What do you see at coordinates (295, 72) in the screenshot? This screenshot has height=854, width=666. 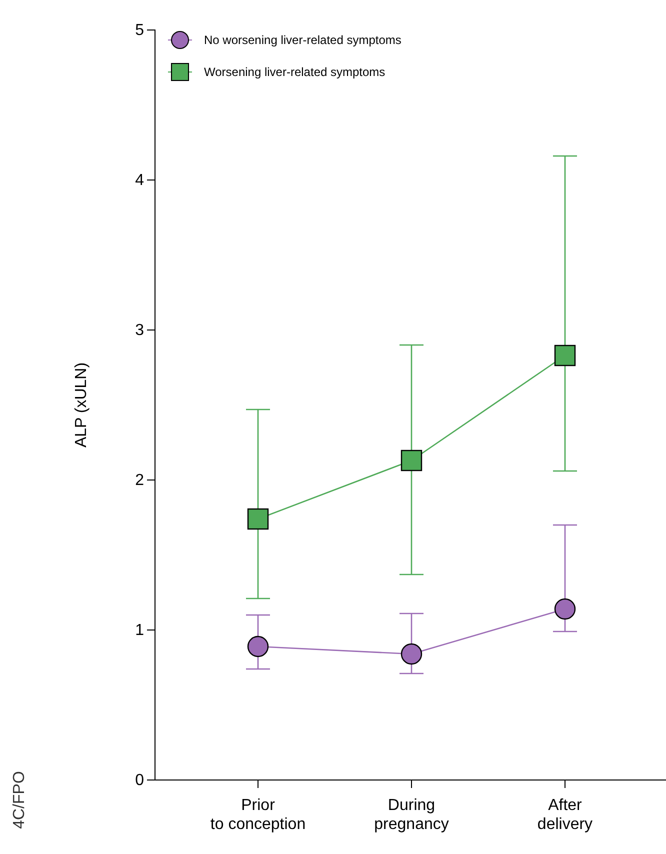 I see `legend-label: Worsening liver-related symptoms` at bounding box center [295, 72].